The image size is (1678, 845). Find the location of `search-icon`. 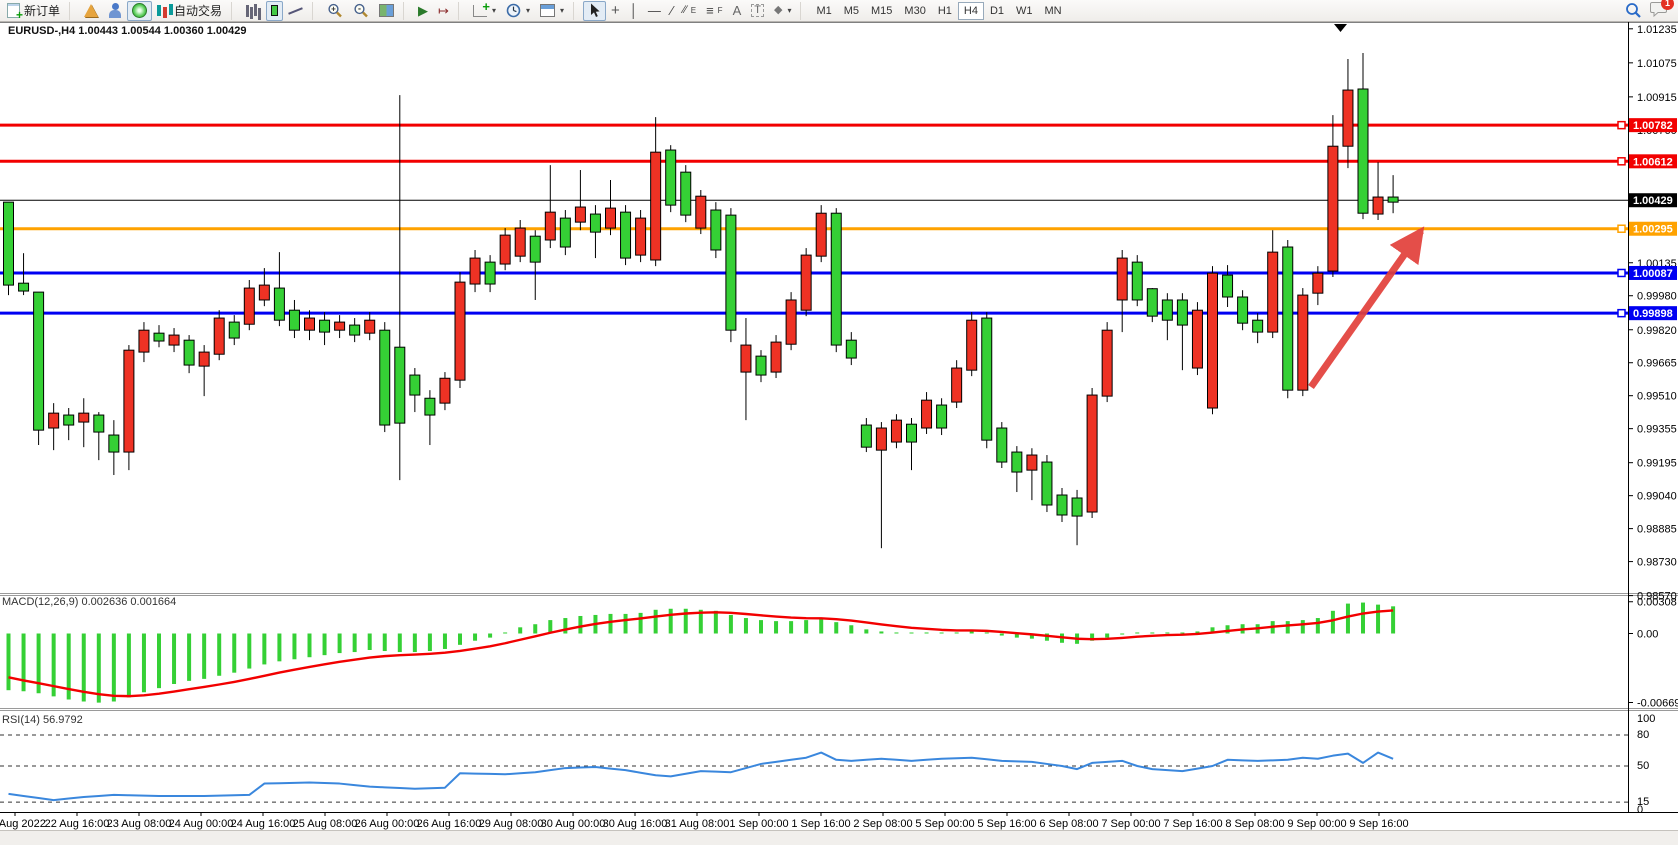

search-icon is located at coordinates (1633, 10).